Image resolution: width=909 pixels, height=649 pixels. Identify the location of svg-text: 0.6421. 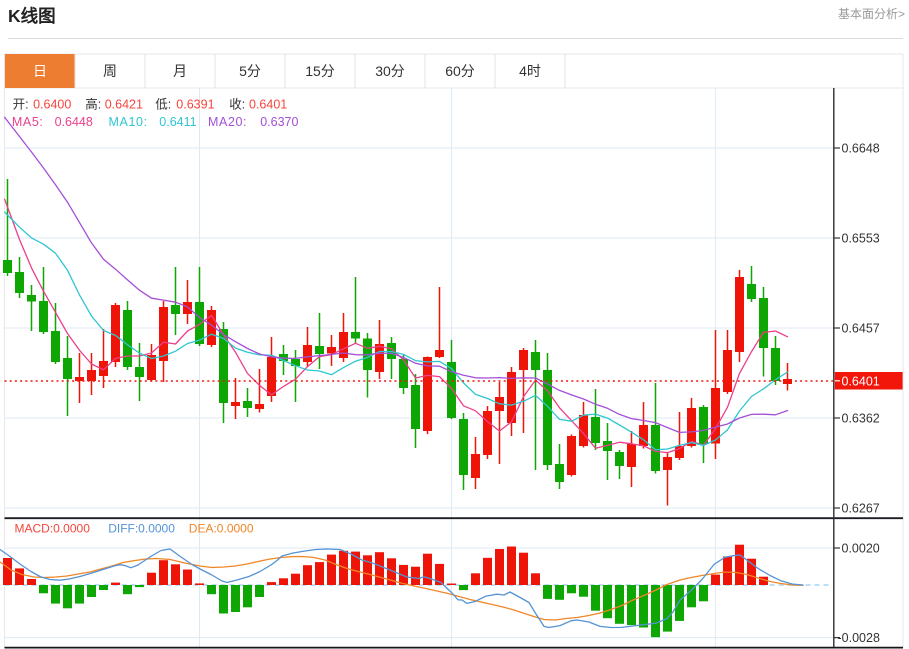
(124, 105).